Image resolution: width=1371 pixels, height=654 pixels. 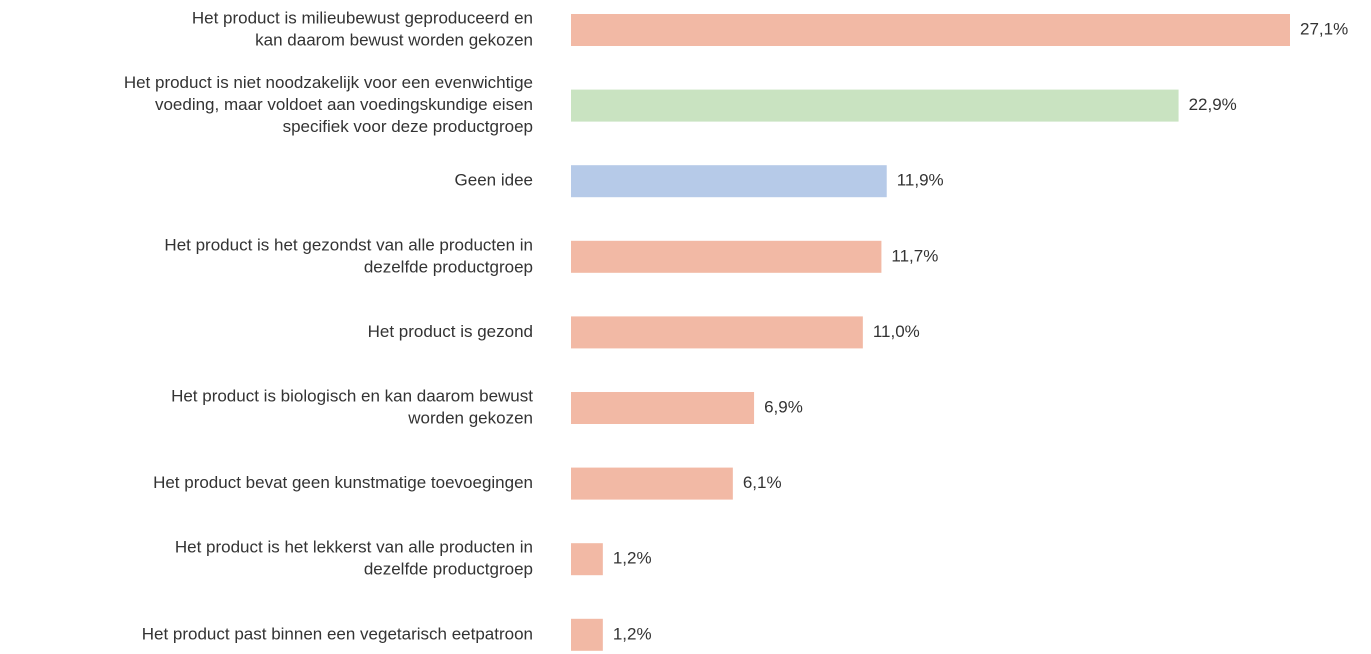 What do you see at coordinates (1324, 28) in the screenshot?
I see `value-label: 27,1%` at bounding box center [1324, 28].